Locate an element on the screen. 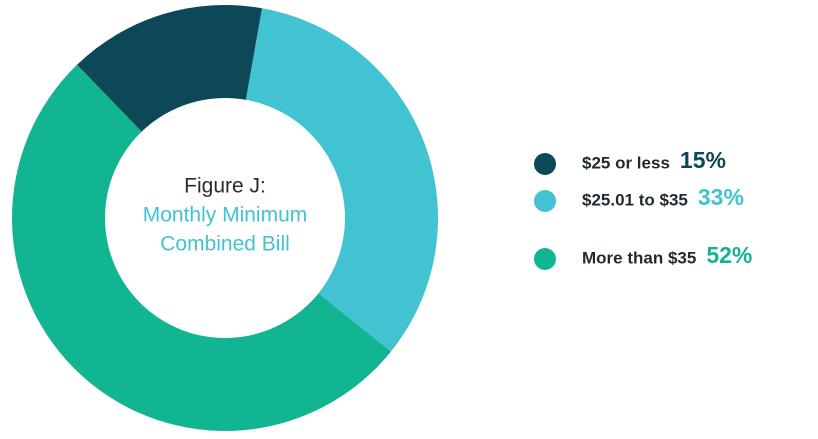 The width and height of the screenshot is (818, 439). value-label: 52% is located at coordinates (729, 255).